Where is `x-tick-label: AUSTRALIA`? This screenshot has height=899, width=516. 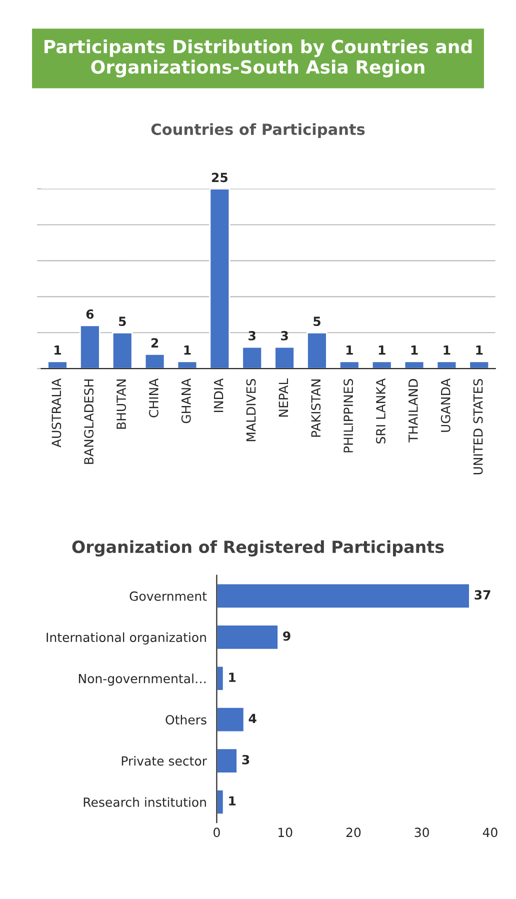
x-tick-label: AUSTRALIA is located at coordinates (57, 413).